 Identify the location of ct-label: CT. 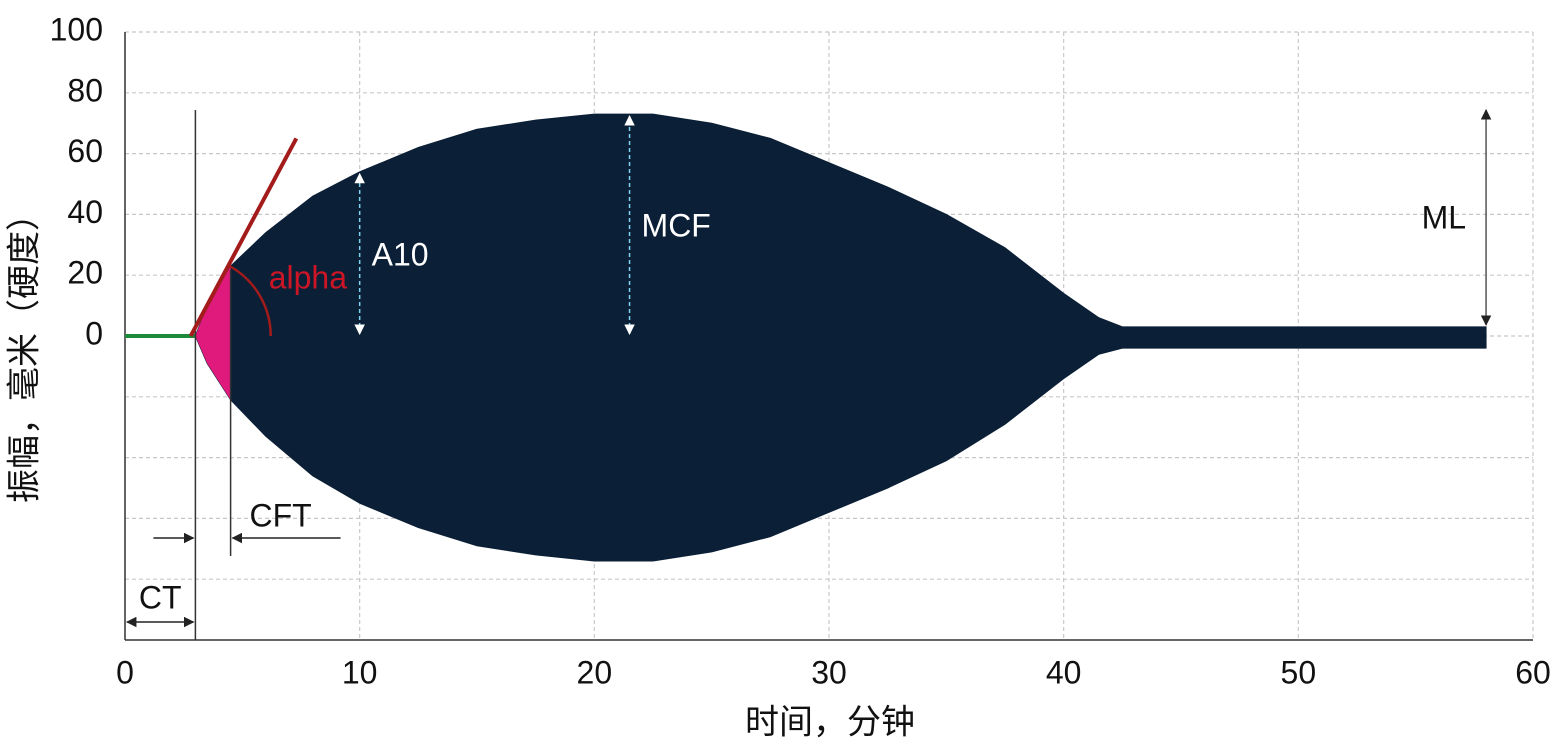
(160, 597).